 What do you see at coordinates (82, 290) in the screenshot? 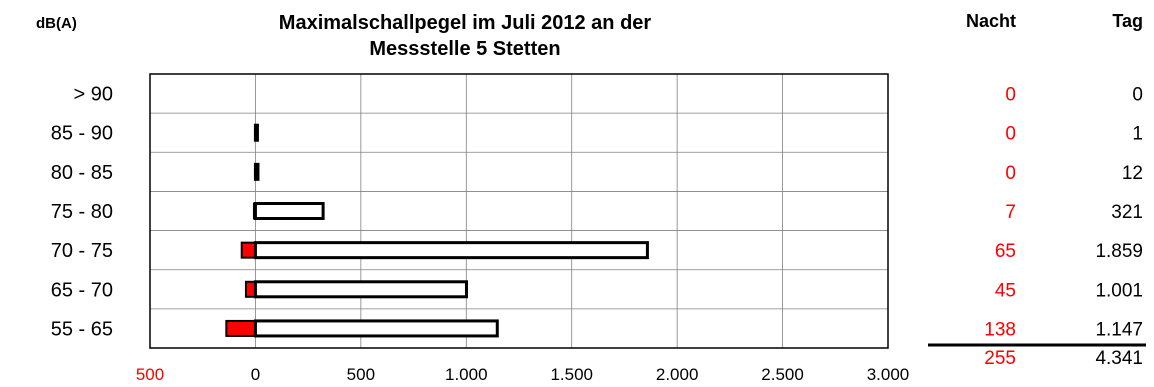
I see `category-label: 65 - 70` at bounding box center [82, 290].